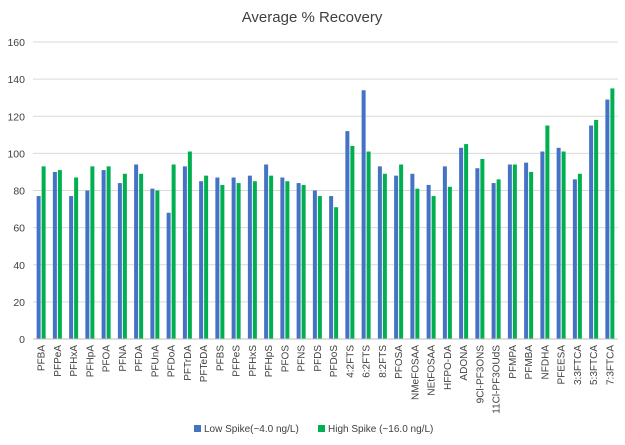 This screenshot has width=625, height=445. Describe the element at coordinates (594, 365) in the screenshot. I see `x-category-label: 5:3FTCA` at that location.